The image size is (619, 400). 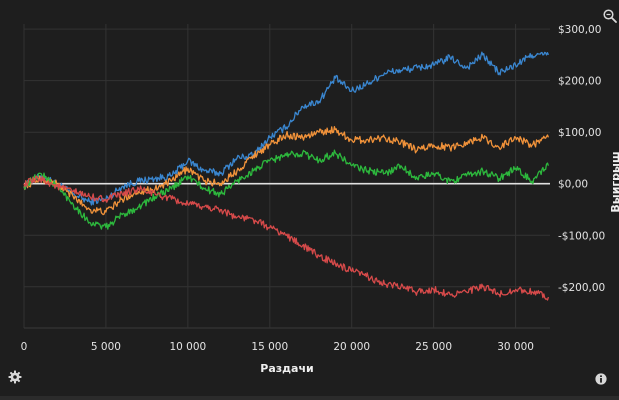 What do you see at coordinates (581, 236) in the screenshot?
I see `y-tick-label: -$100,00` at bounding box center [581, 236].